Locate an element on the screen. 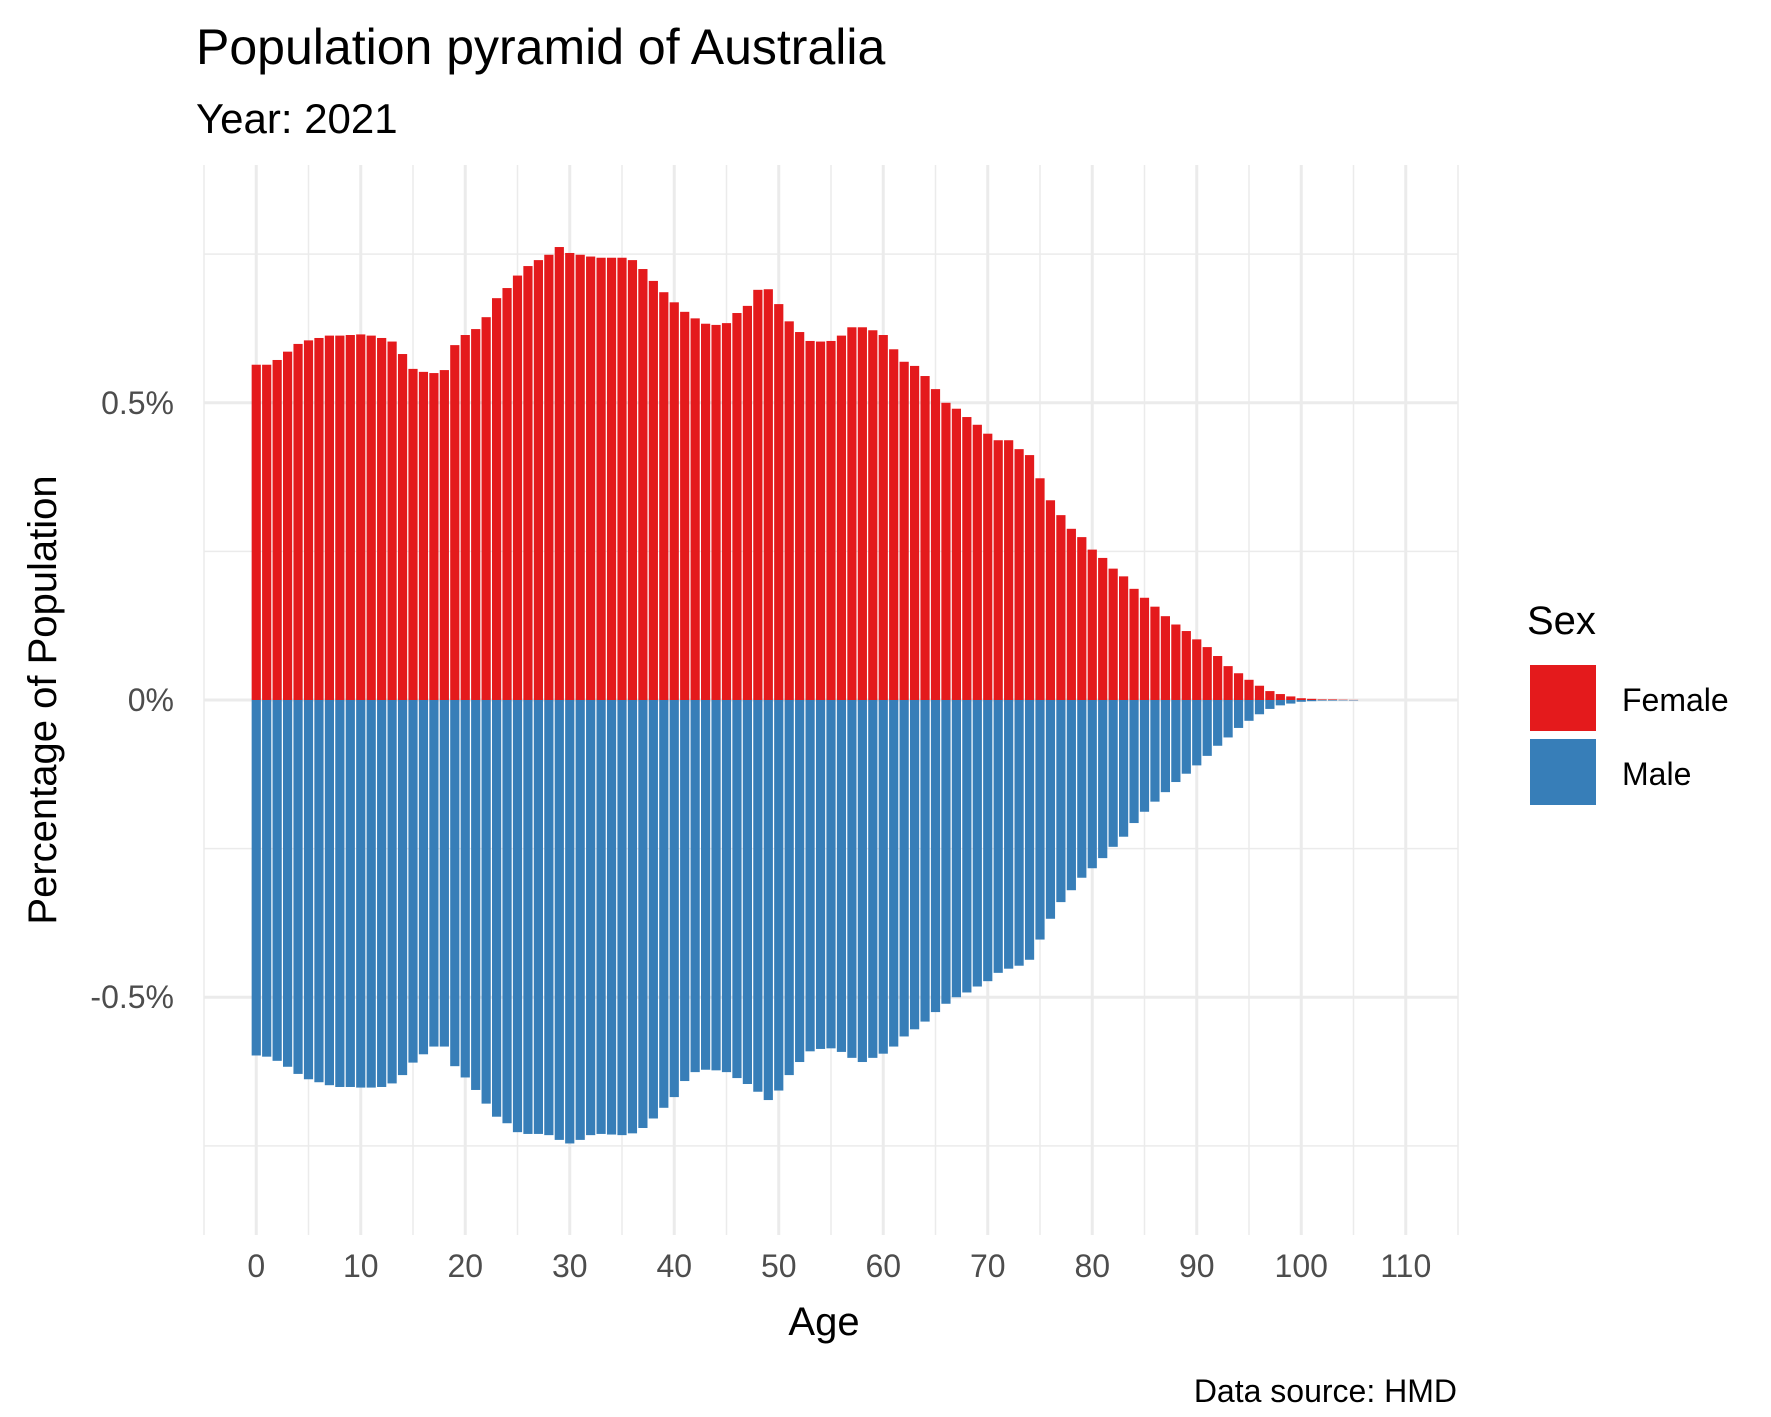 The width and height of the screenshot is (1771, 1417). y-tick-label: -0.5% is located at coordinates (132, 997).